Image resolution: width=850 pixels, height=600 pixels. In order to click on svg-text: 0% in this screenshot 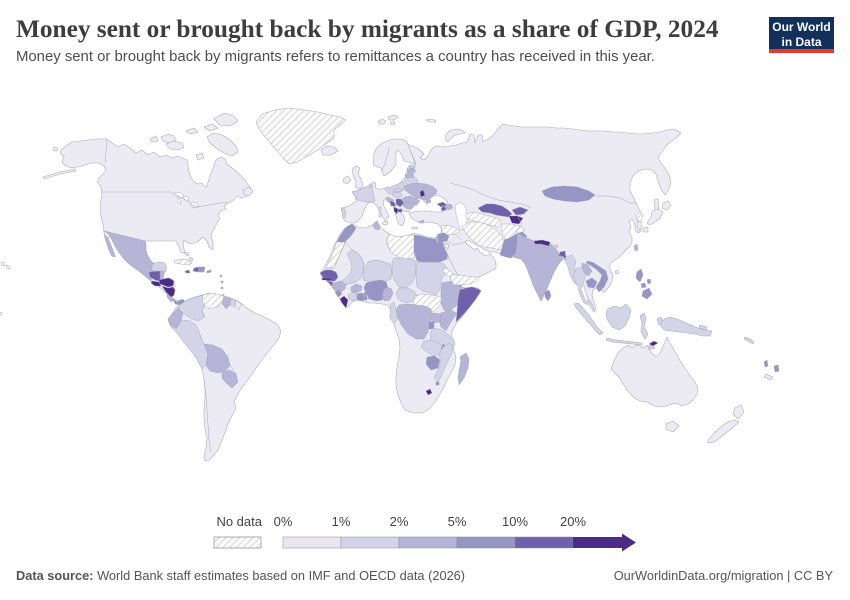, I will do `click(283, 521)`.